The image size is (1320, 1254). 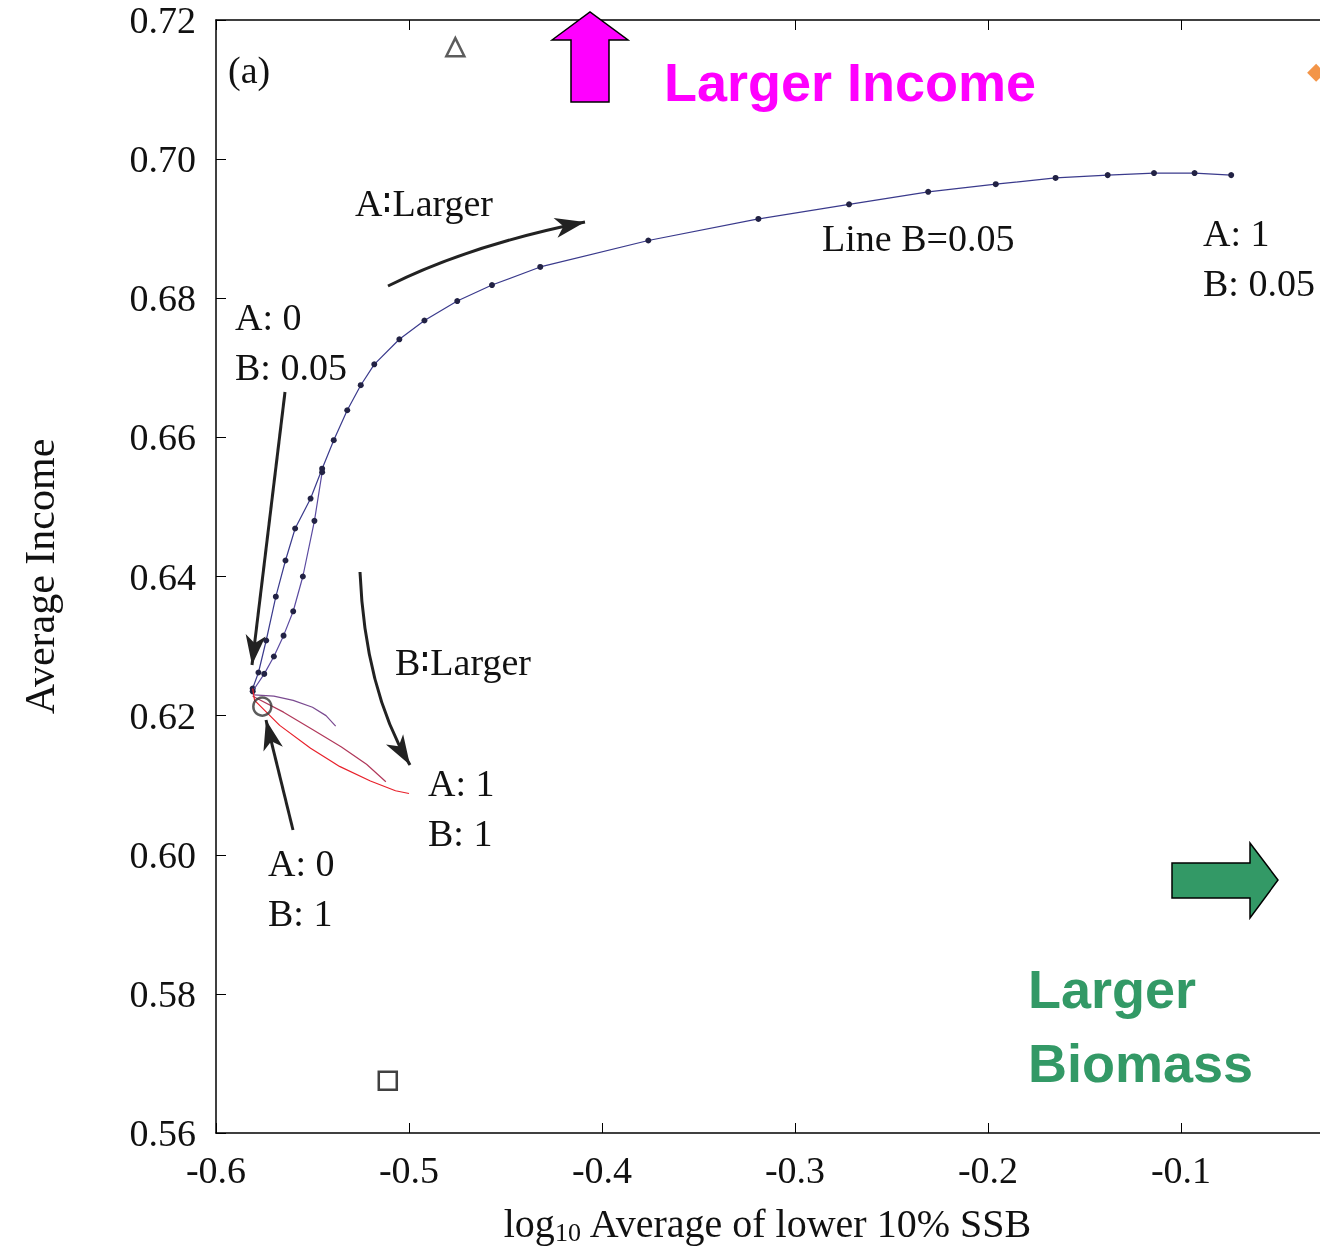 What do you see at coordinates (291, 342) in the screenshot?
I see `annotation: A: 0 B: 0.05` at bounding box center [291, 342].